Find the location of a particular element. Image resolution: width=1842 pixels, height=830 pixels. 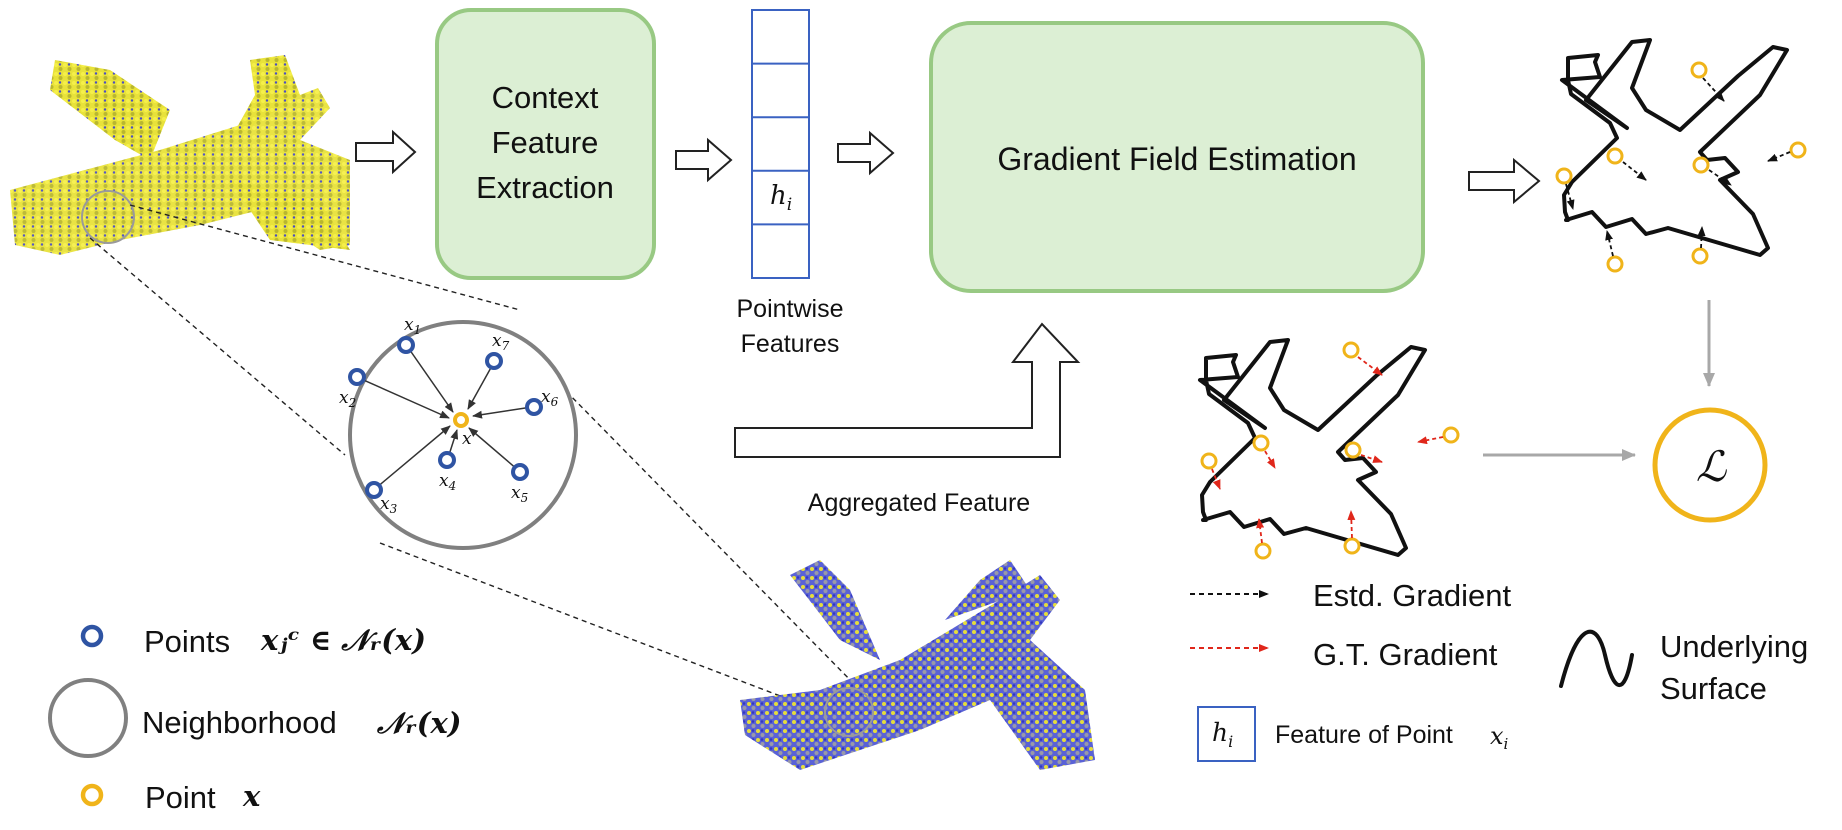

legend-feature-label: Feature of Point is located at coordinates (1364, 735).